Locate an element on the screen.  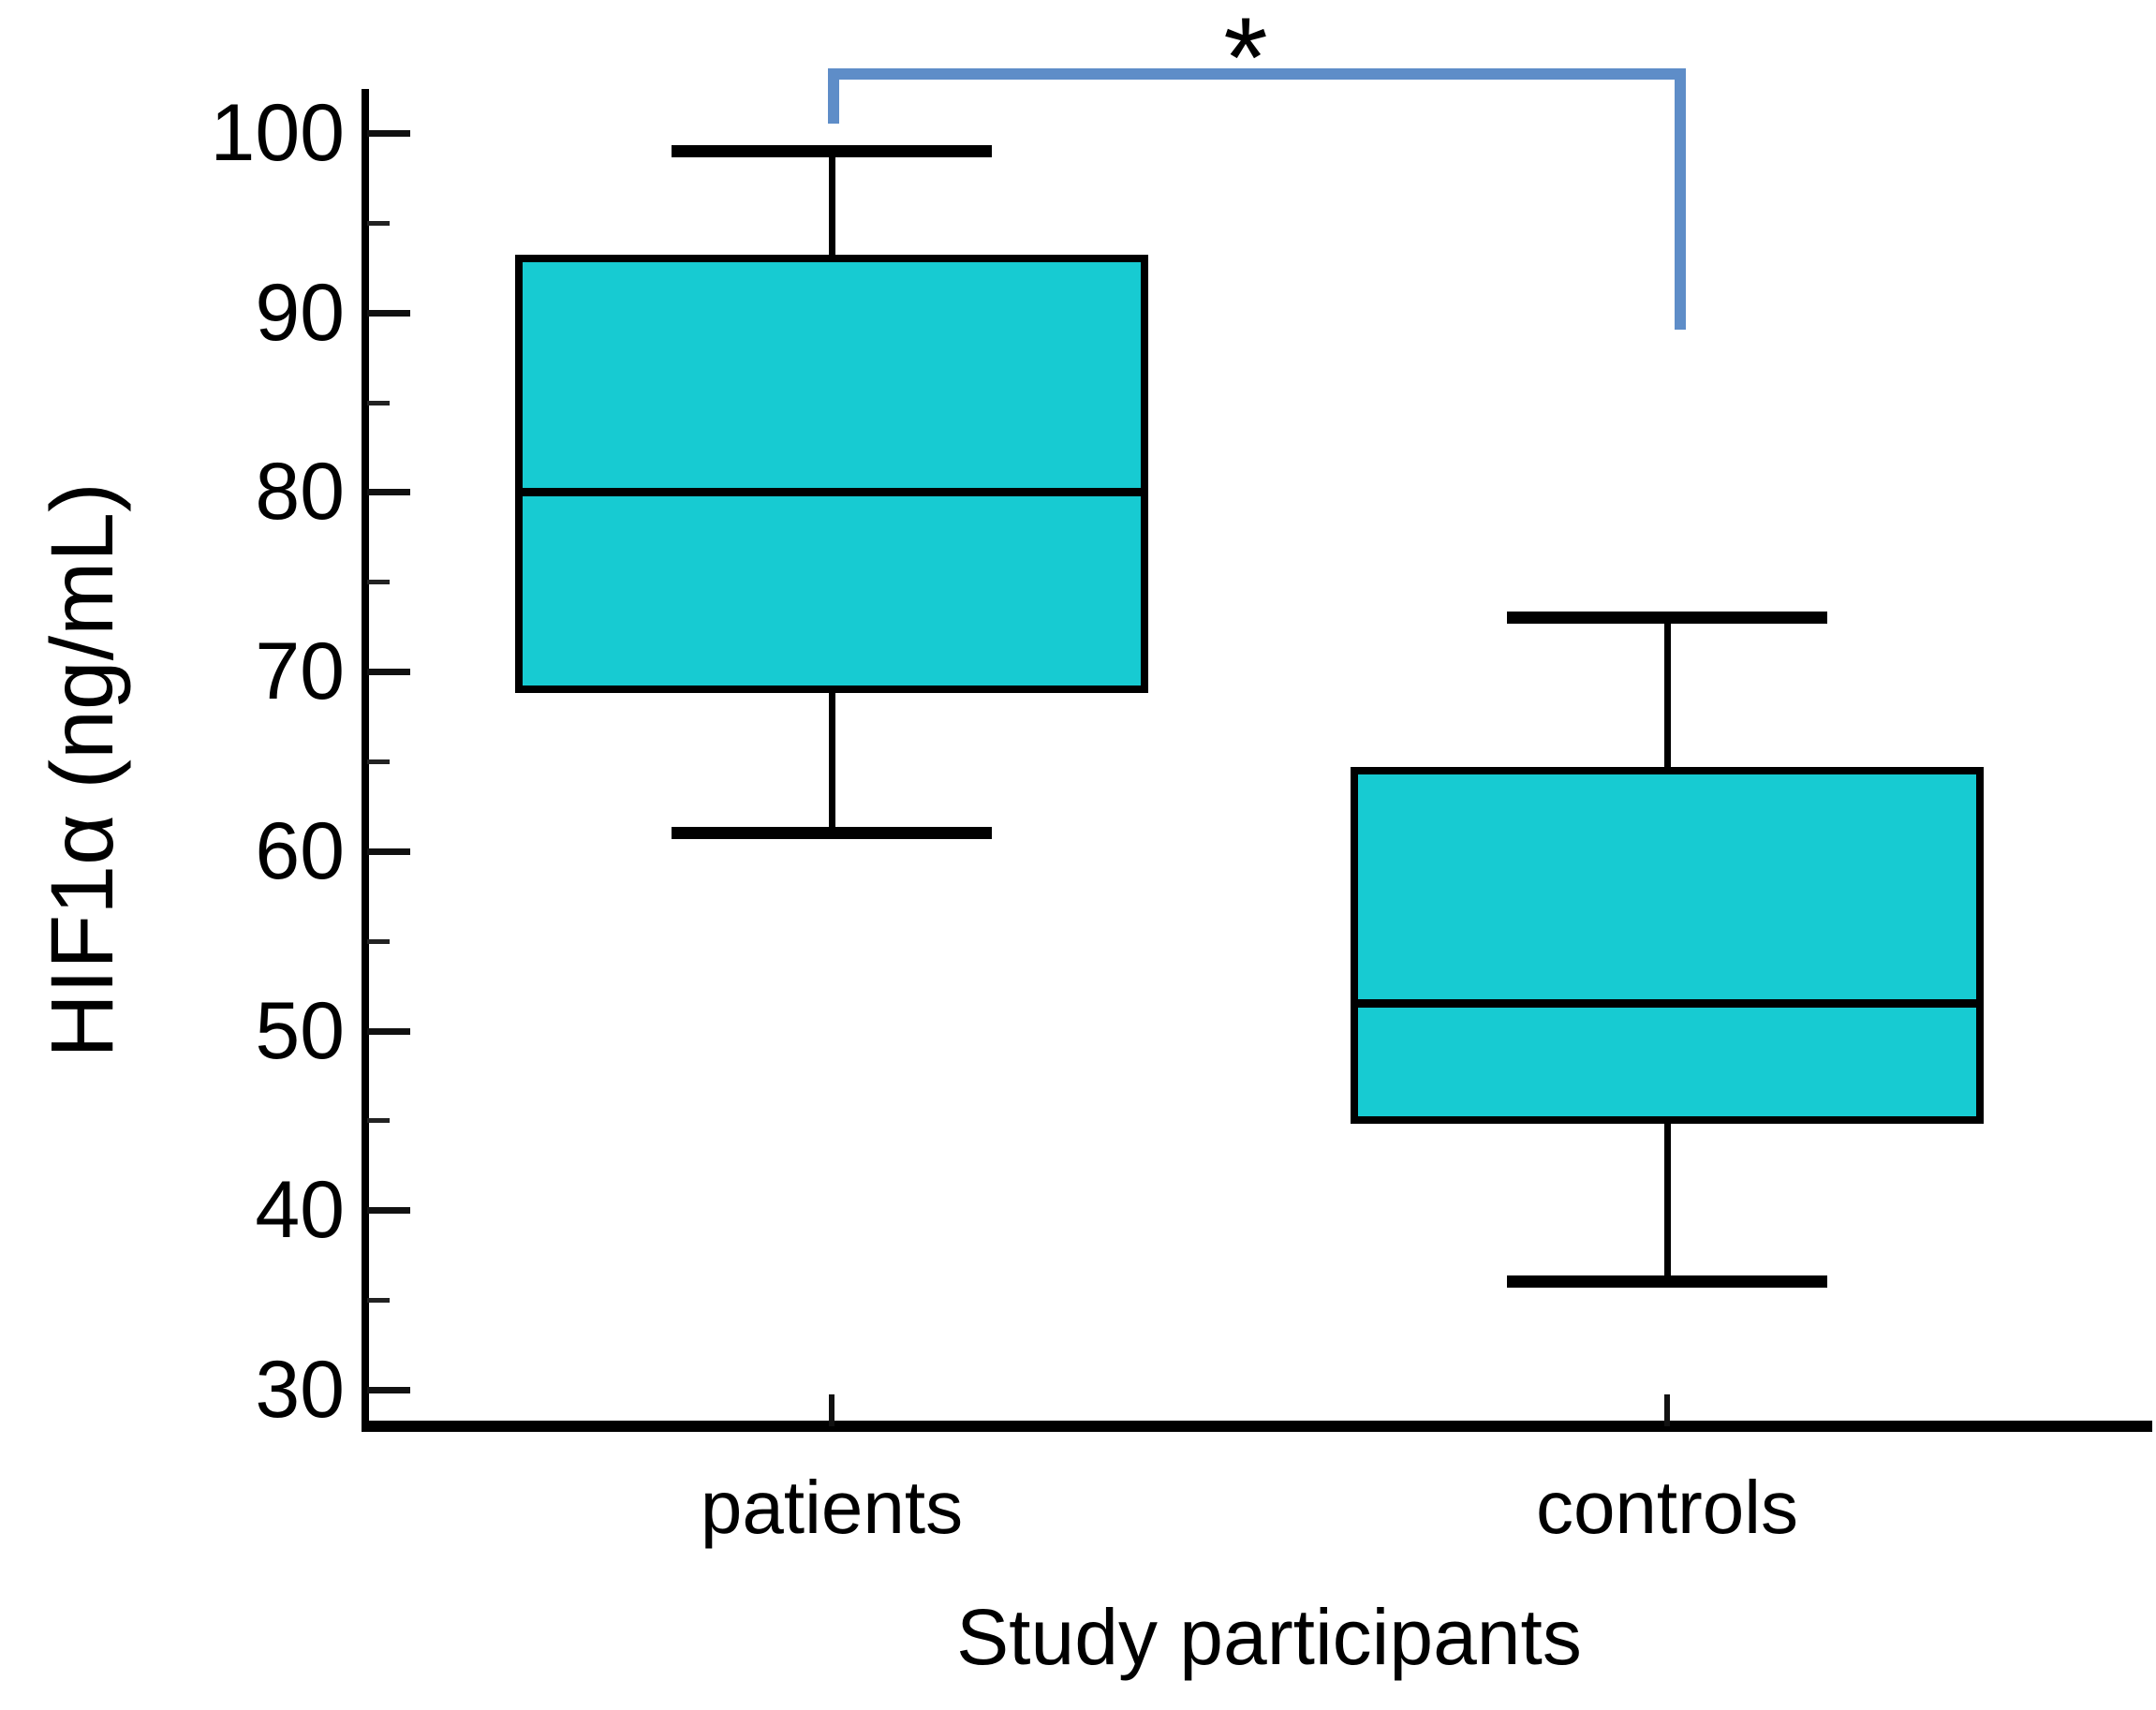
y-tick-label-80: 80 is located at coordinates (300, 493).